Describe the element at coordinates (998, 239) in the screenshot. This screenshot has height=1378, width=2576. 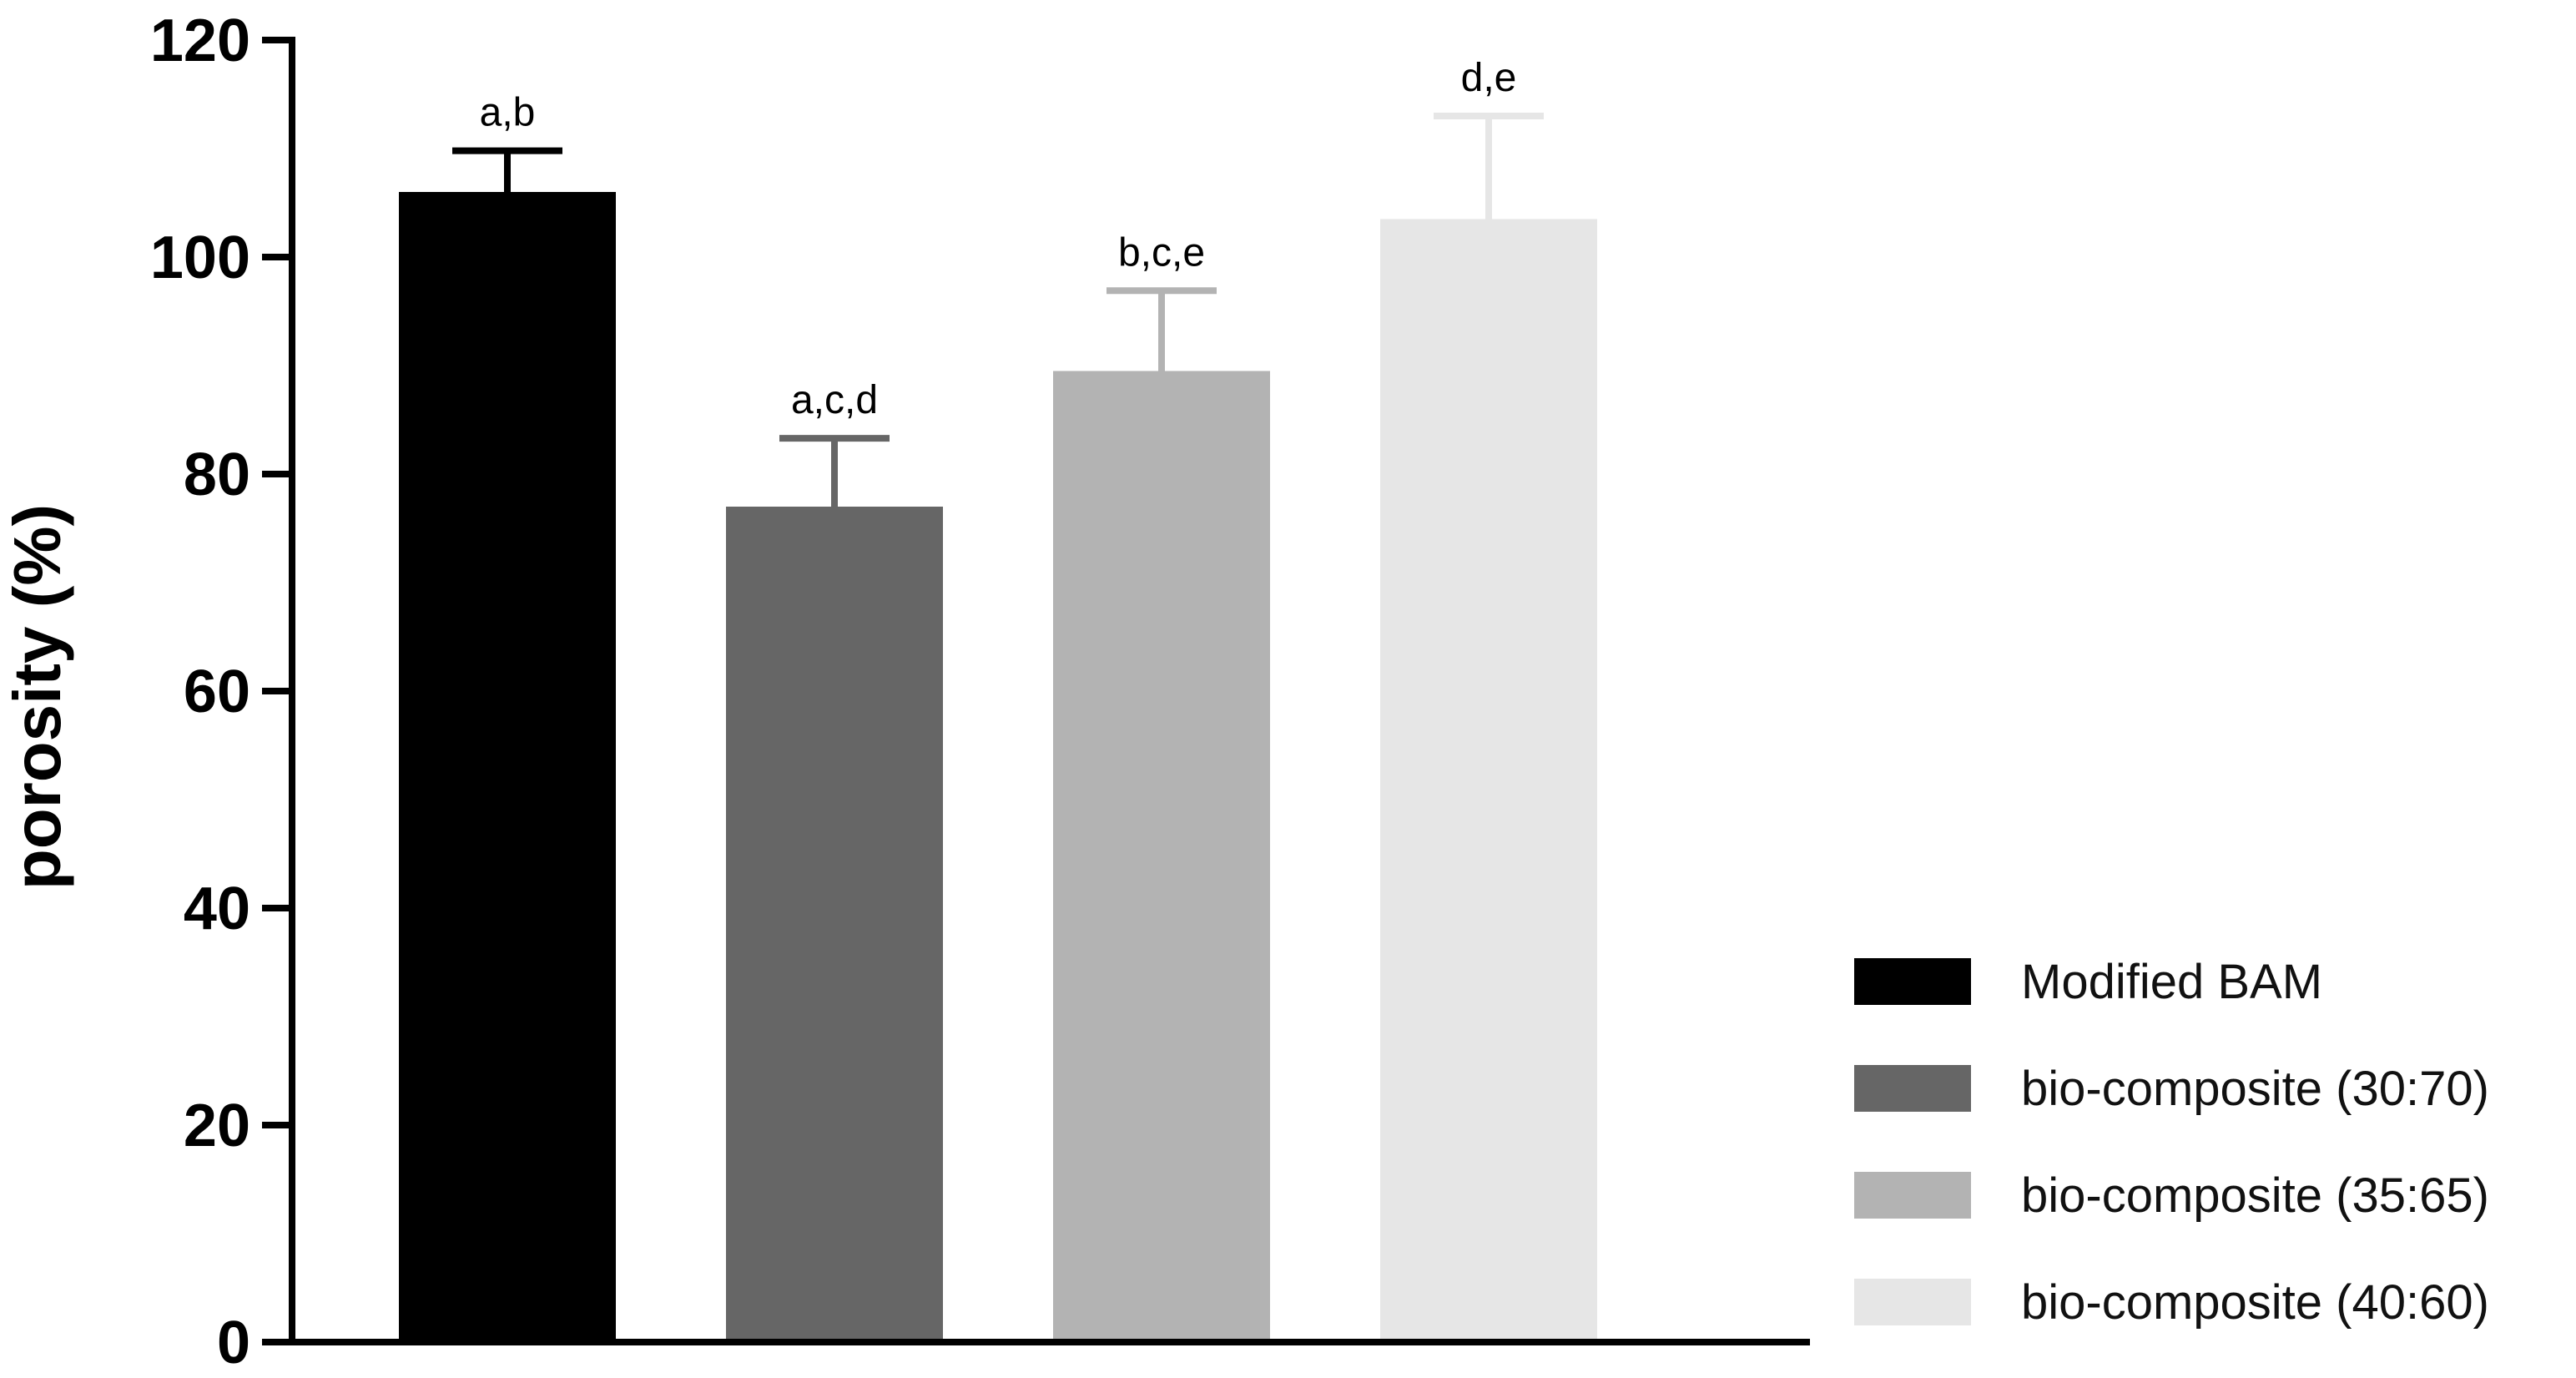
I see `significance-labels-layer: a,b a,c,d b,c,e d,e` at that location.